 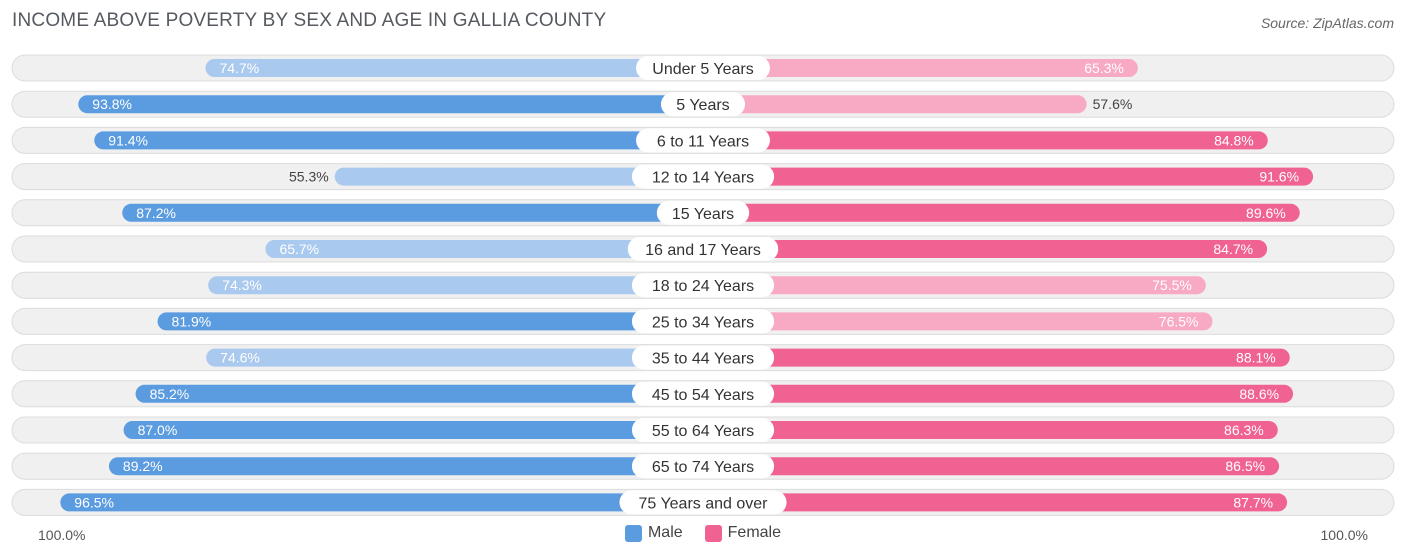 I want to click on male-value-label: 55.3%, so click(x=309, y=177).